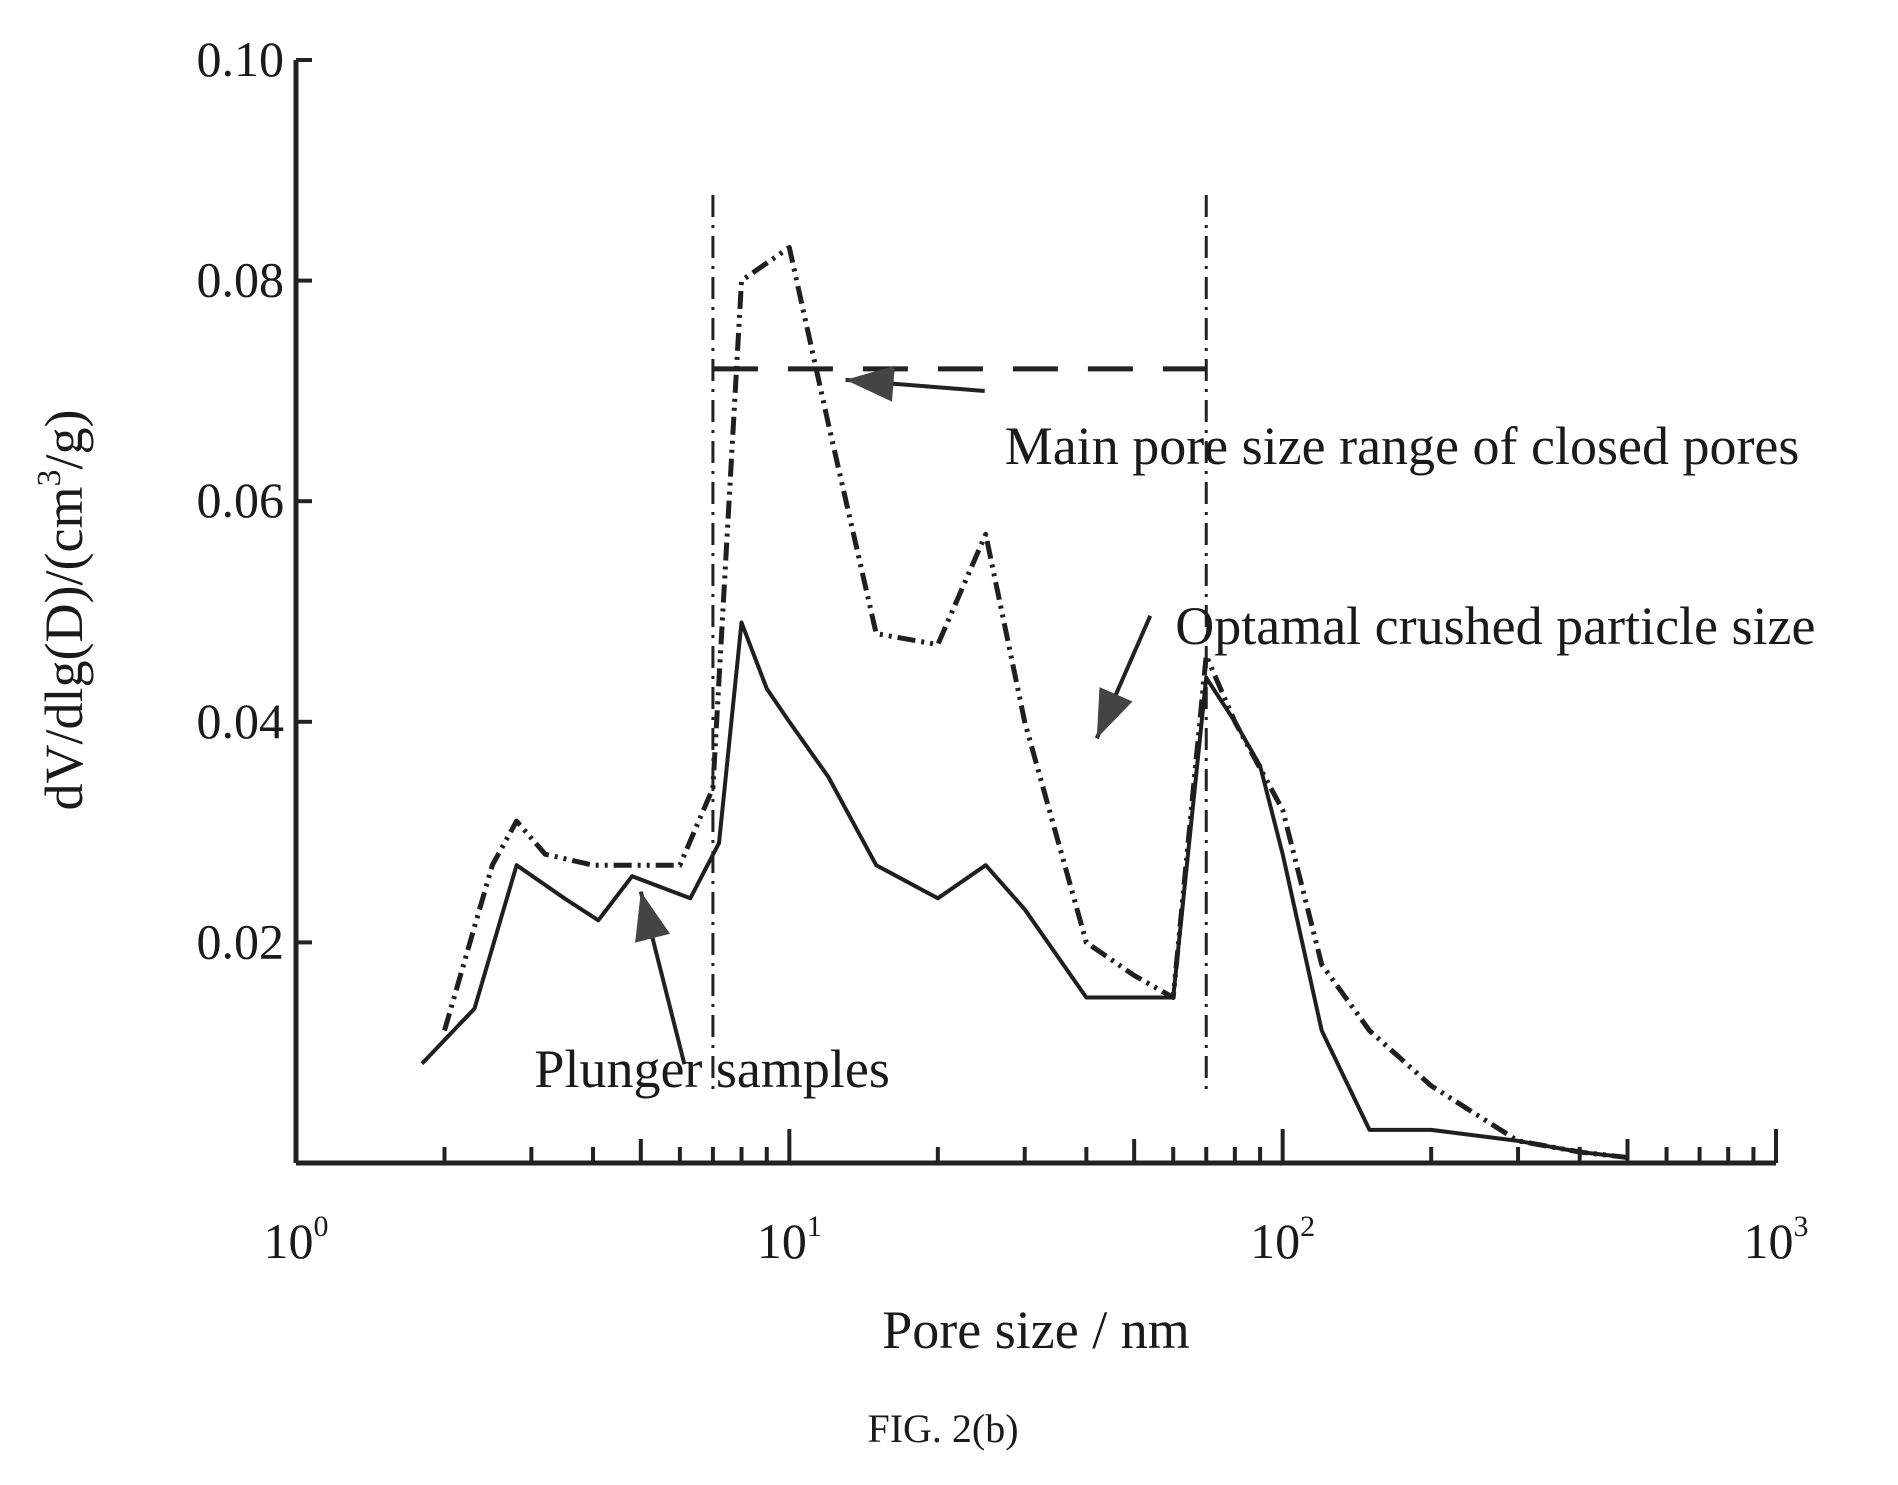 Image resolution: width=1898 pixels, height=1485 pixels. What do you see at coordinates (64, 440) in the screenshot?
I see `y-axis-title-tail: /g)` at bounding box center [64, 440].